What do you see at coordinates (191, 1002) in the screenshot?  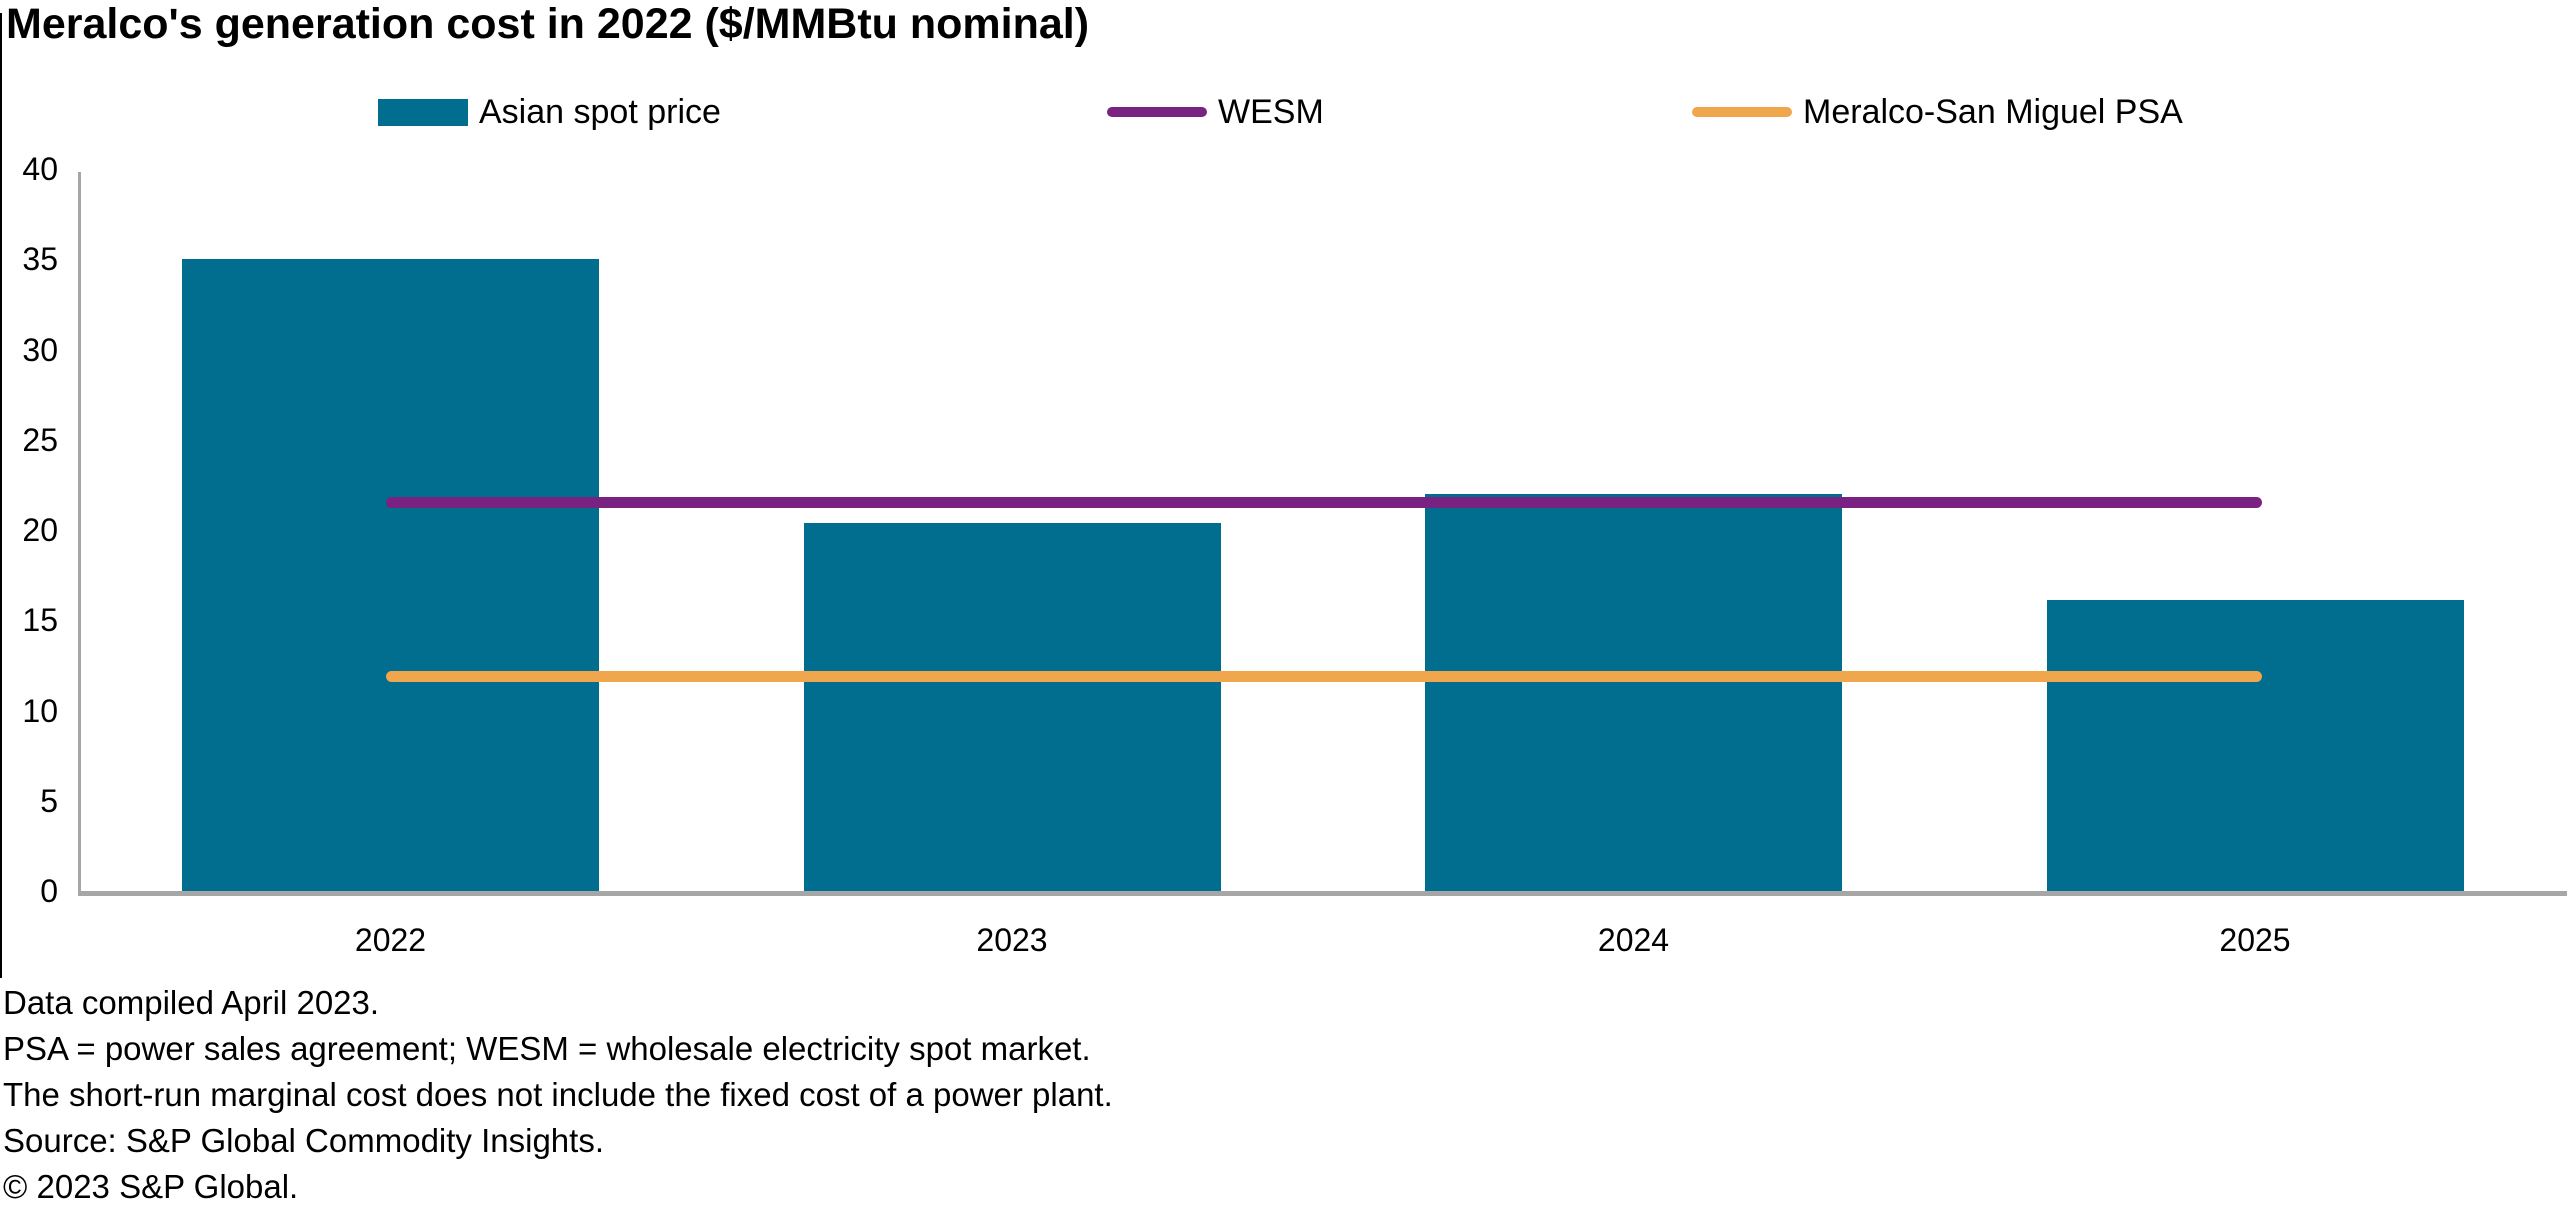 I see `footer-line: Data compiled April 2023.` at bounding box center [191, 1002].